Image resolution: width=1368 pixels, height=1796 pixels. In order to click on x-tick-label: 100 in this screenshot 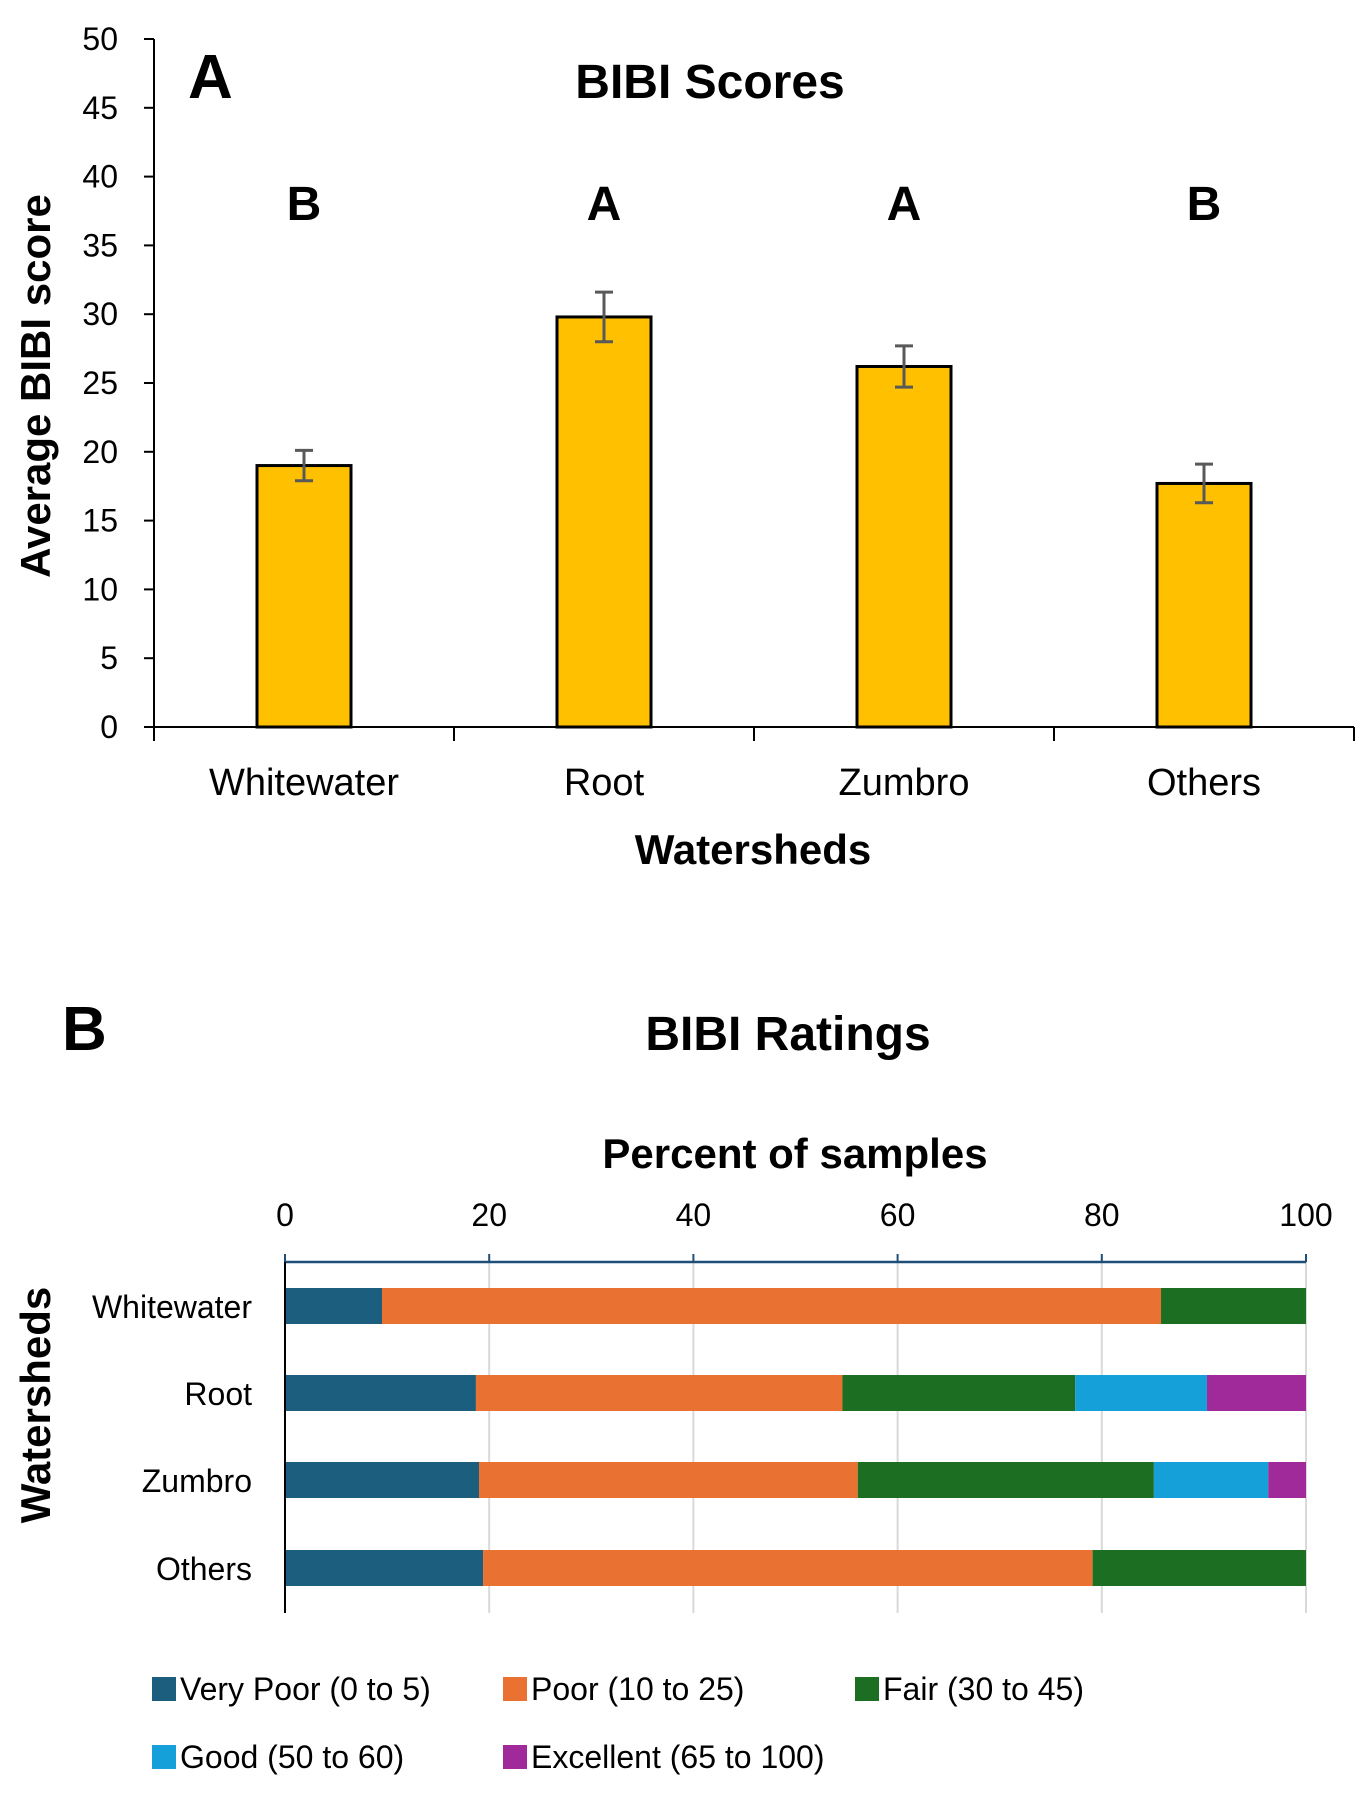, I will do `click(1305, 1215)`.